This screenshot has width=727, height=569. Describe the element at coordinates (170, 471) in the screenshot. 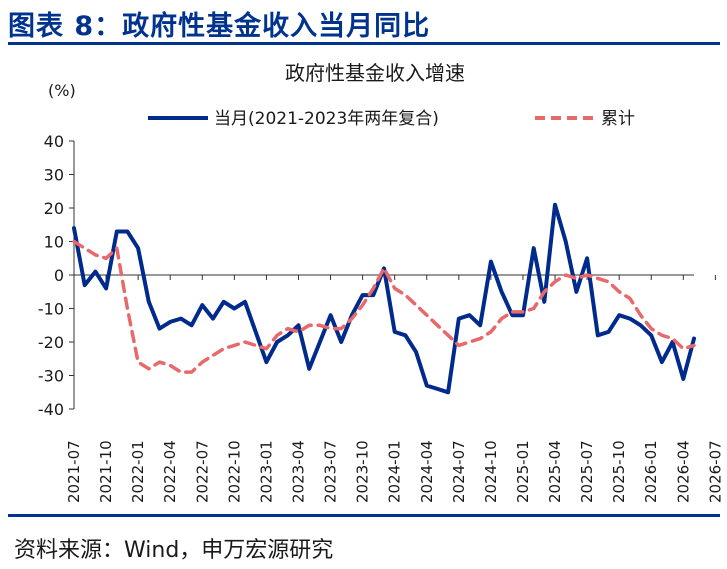

I see `x-tick-label: 2022-04` at that location.